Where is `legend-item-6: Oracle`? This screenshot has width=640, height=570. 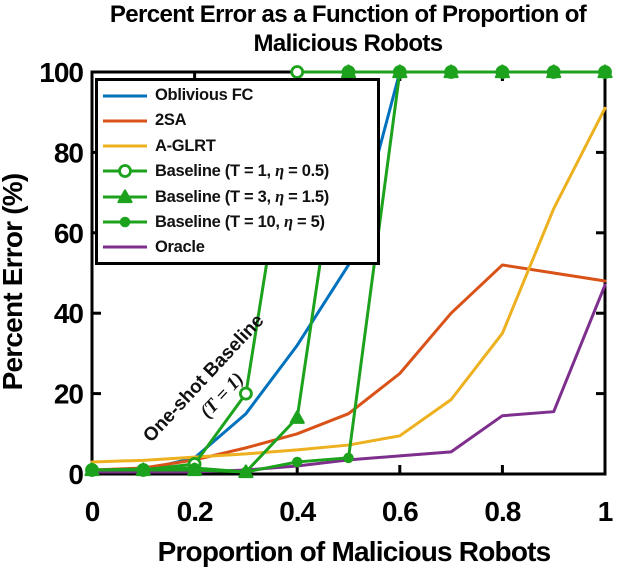 legend-item-6: Oracle is located at coordinates (239, 247).